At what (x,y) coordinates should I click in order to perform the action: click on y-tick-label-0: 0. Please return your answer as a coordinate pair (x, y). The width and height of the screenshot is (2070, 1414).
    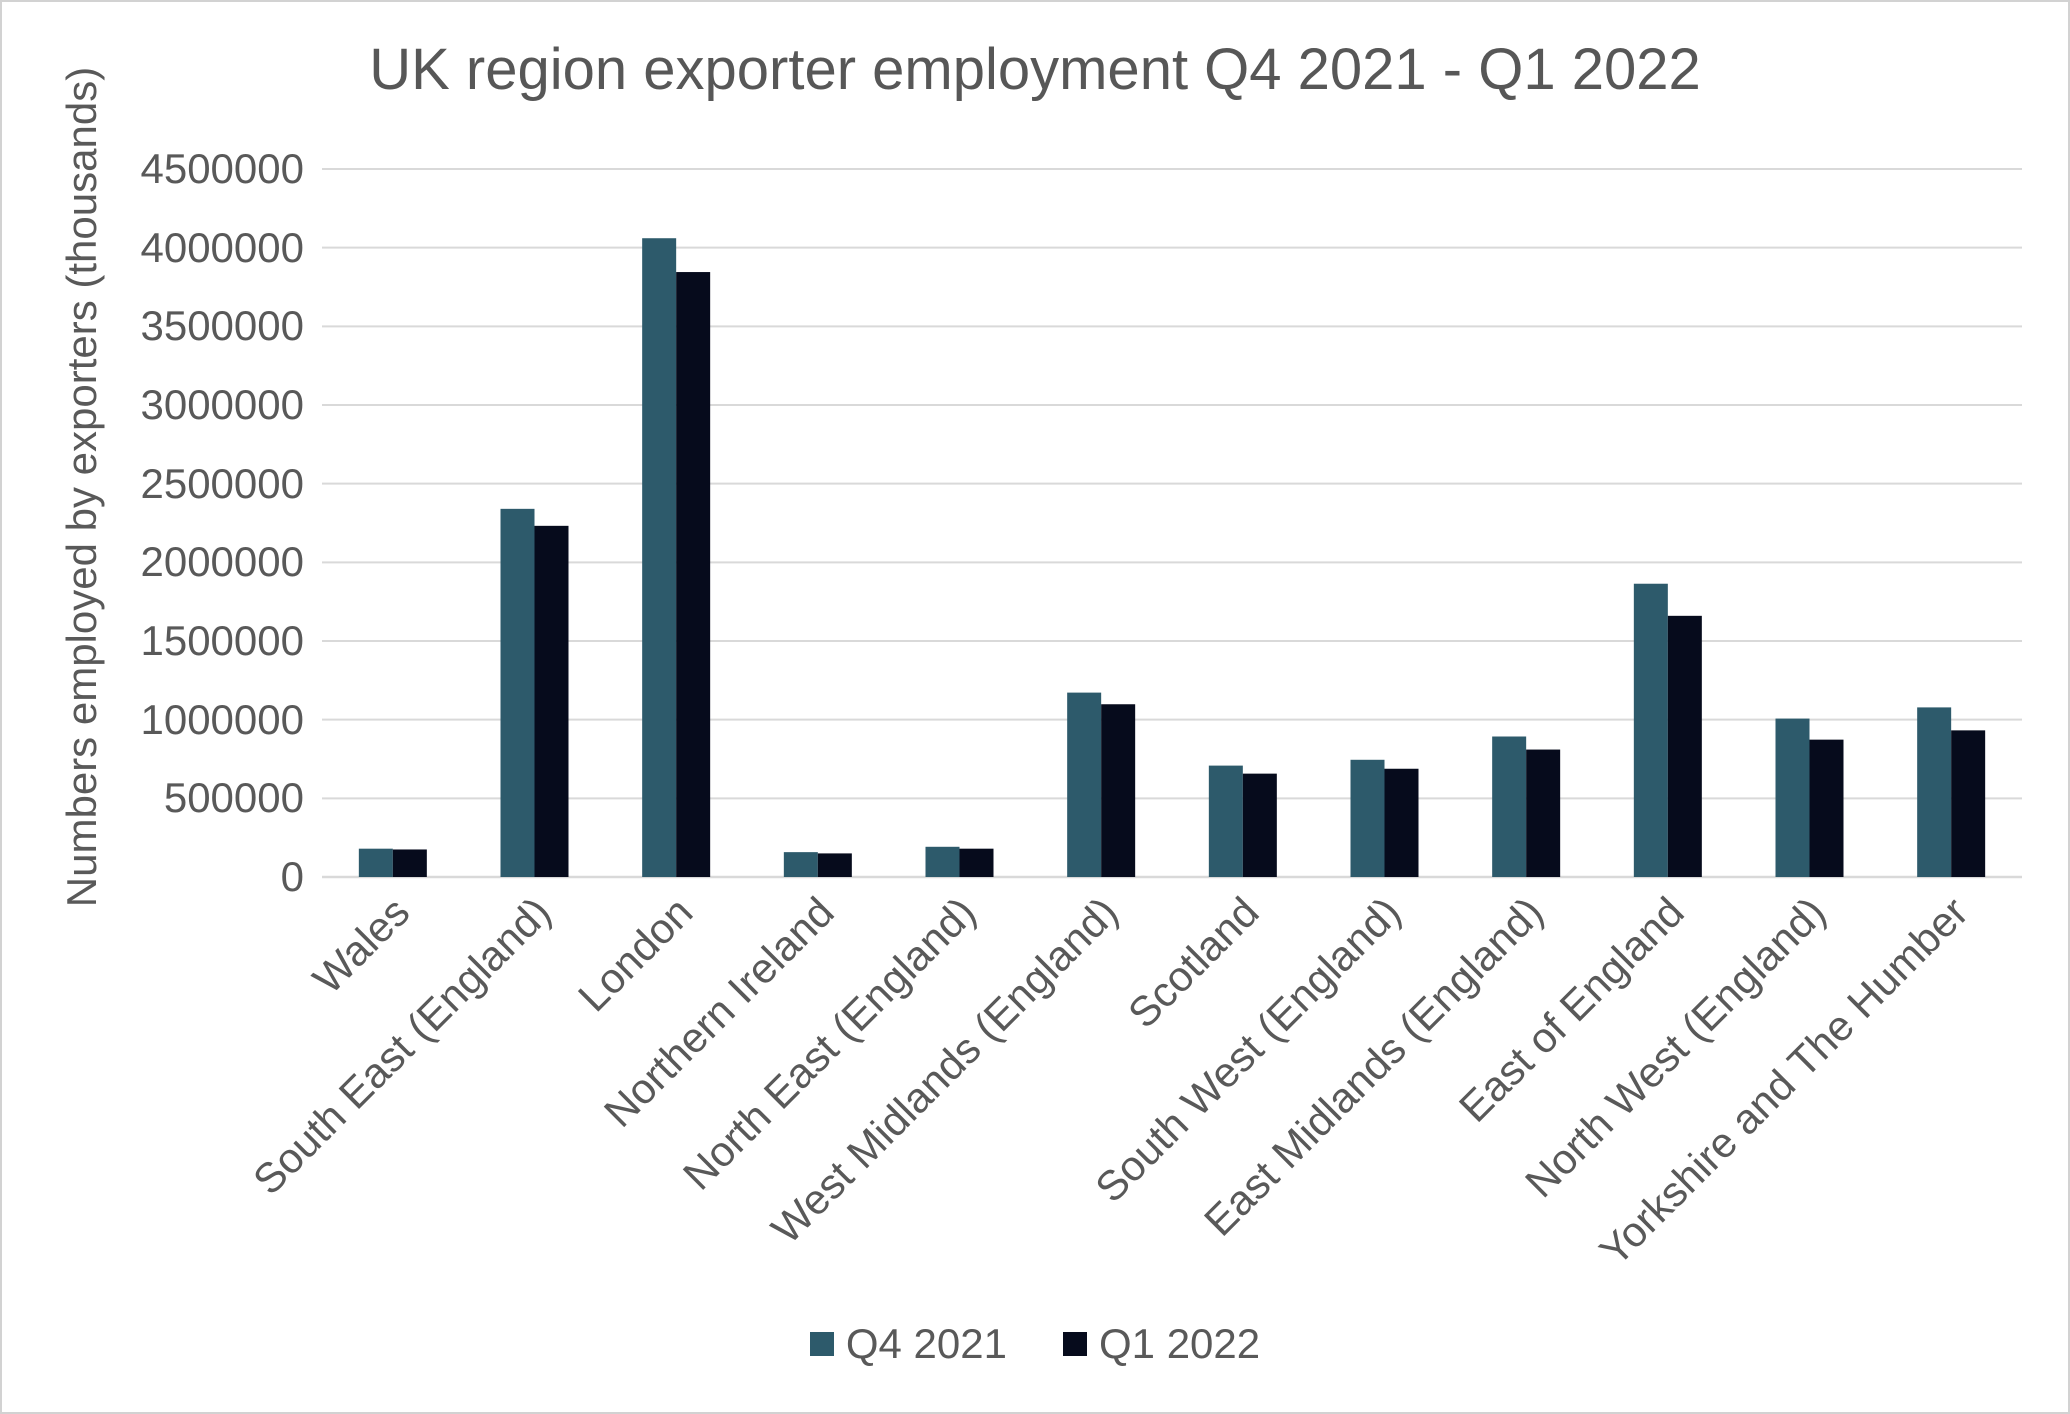
    Looking at the image, I should click on (292, 876).